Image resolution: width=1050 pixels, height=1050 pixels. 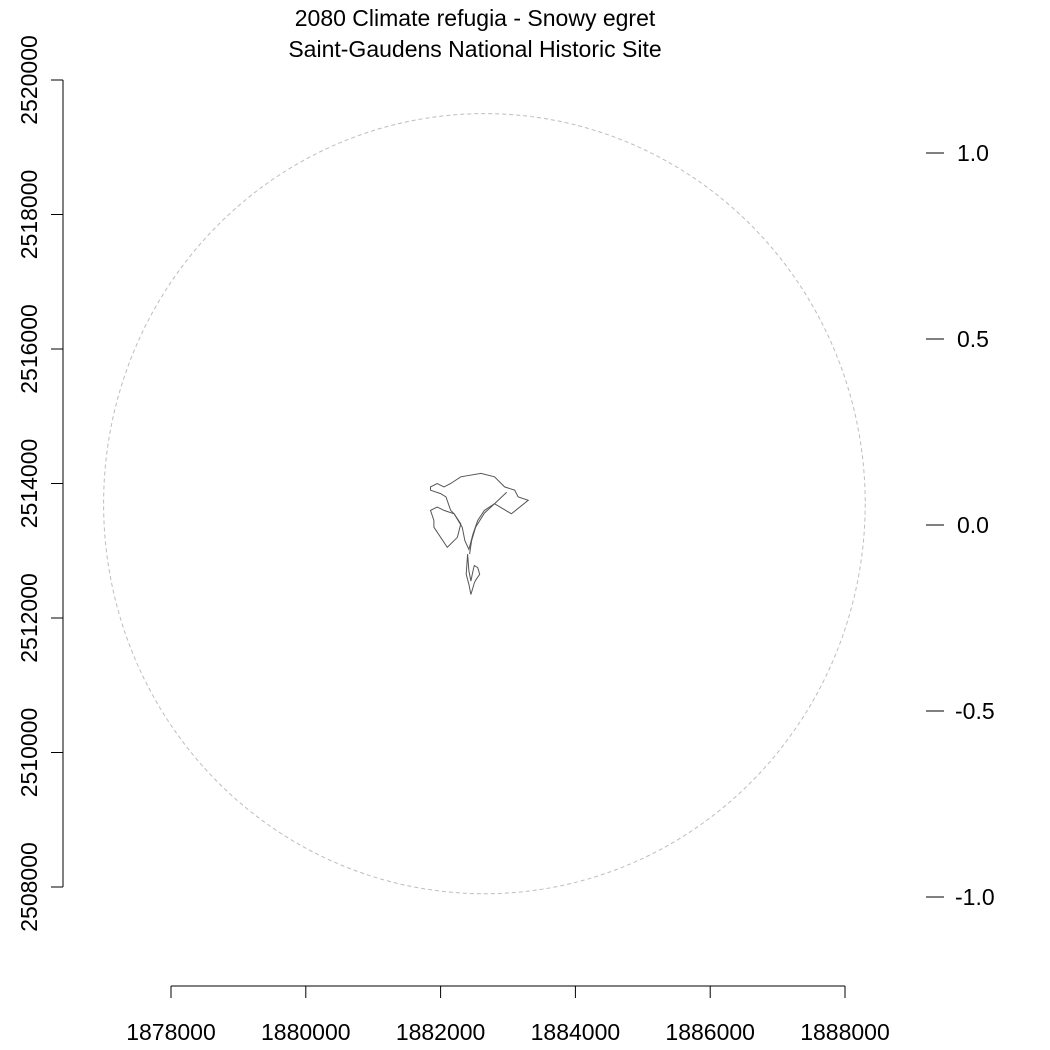 I want to click on legend-tick-label: 0.0, so click(x=973, y=525).